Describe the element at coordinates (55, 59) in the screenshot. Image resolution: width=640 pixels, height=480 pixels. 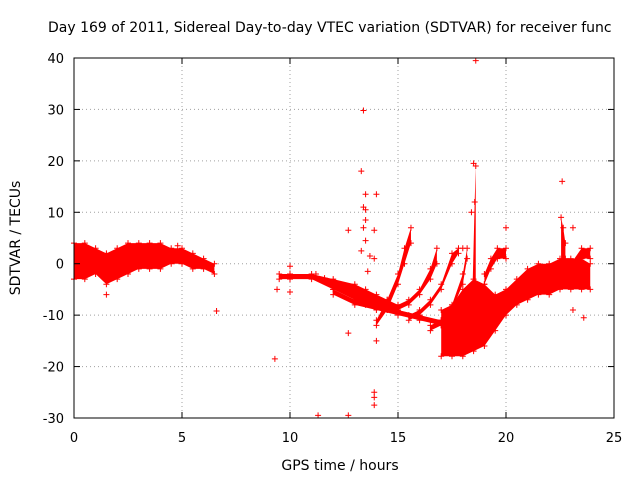
I see `y-tick-label: 40` at that location.